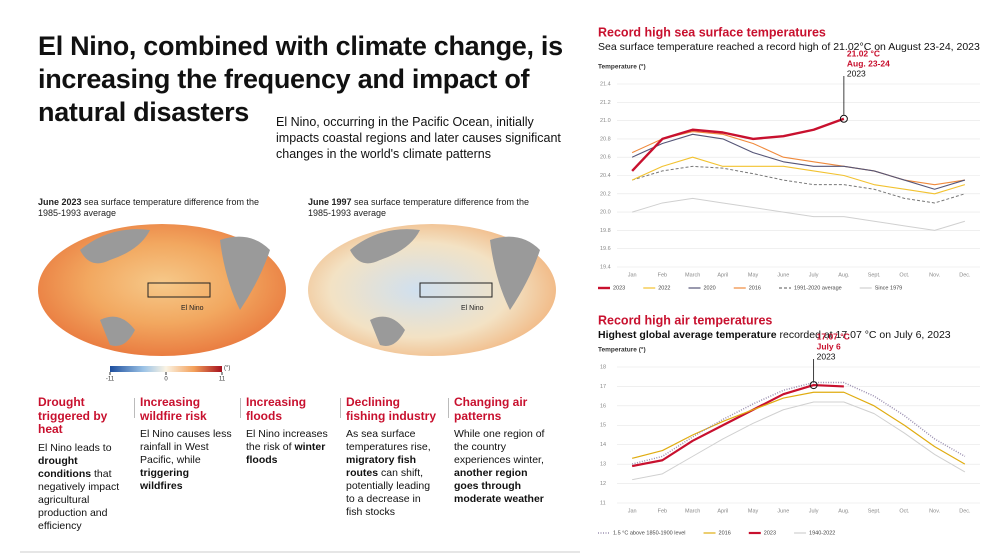 Image resolution: width=990 pixels, height=558 pixels. I want to click on y-tick-label: 19.8, so click(605, 231).